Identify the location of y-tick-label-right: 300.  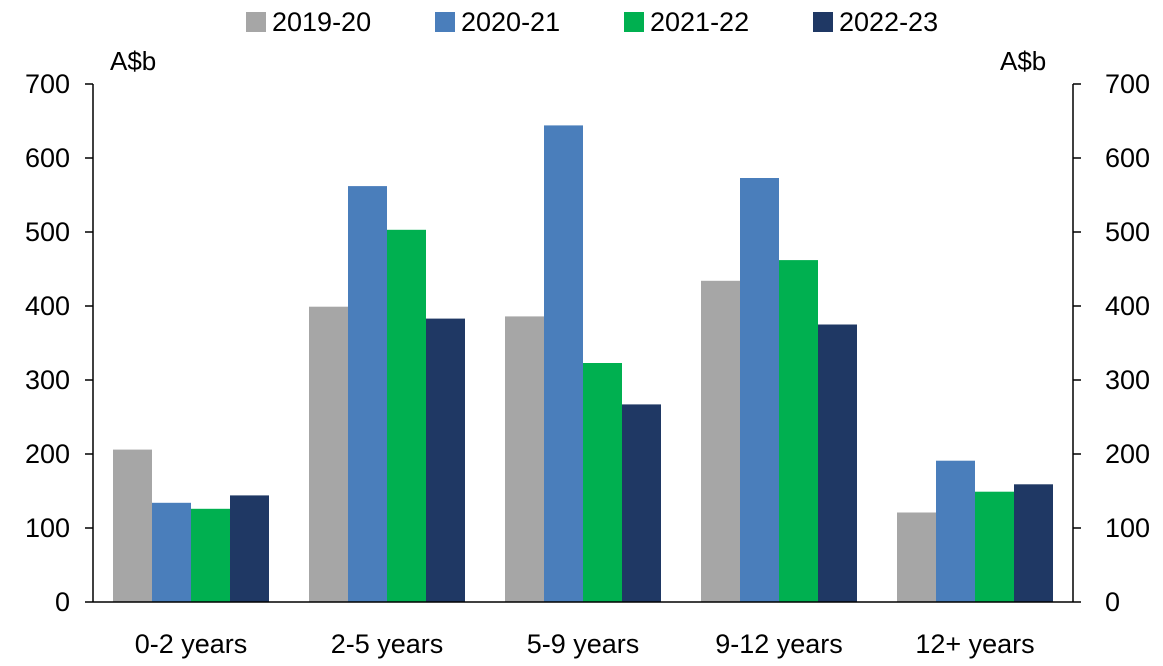
(1127, 380).